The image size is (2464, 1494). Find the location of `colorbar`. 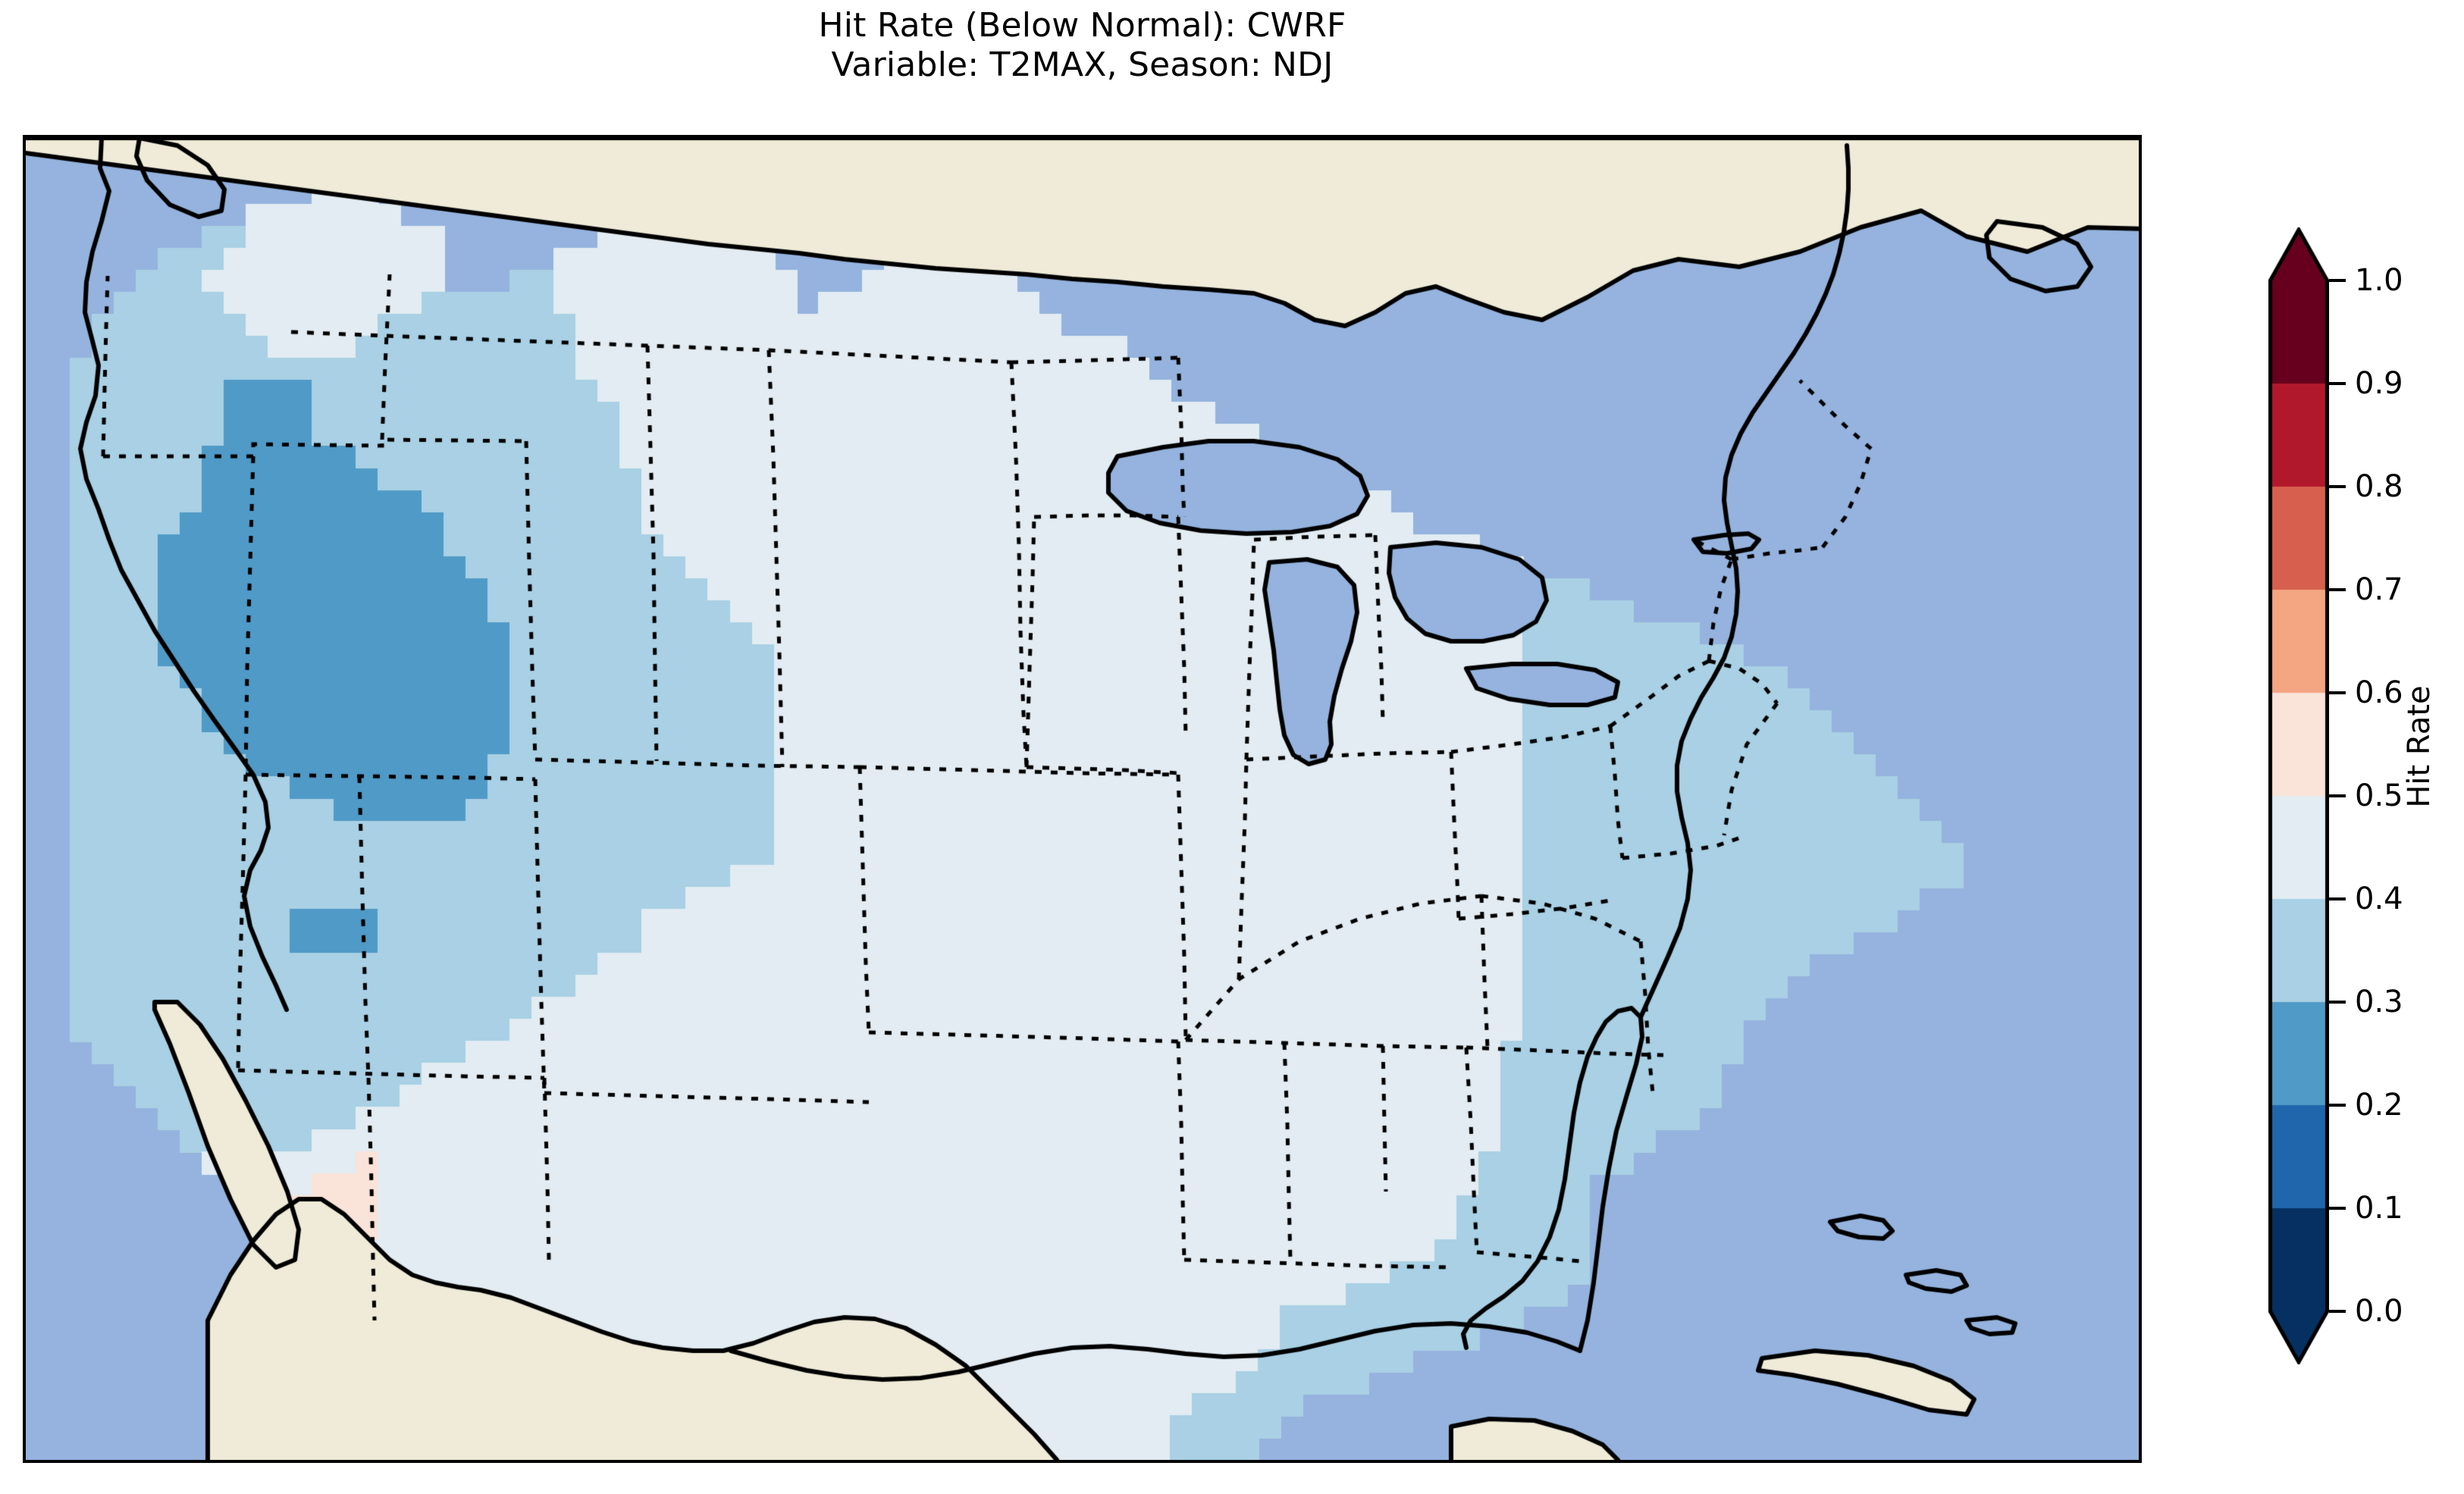

colorbar is located at coordinates (2298, 795).